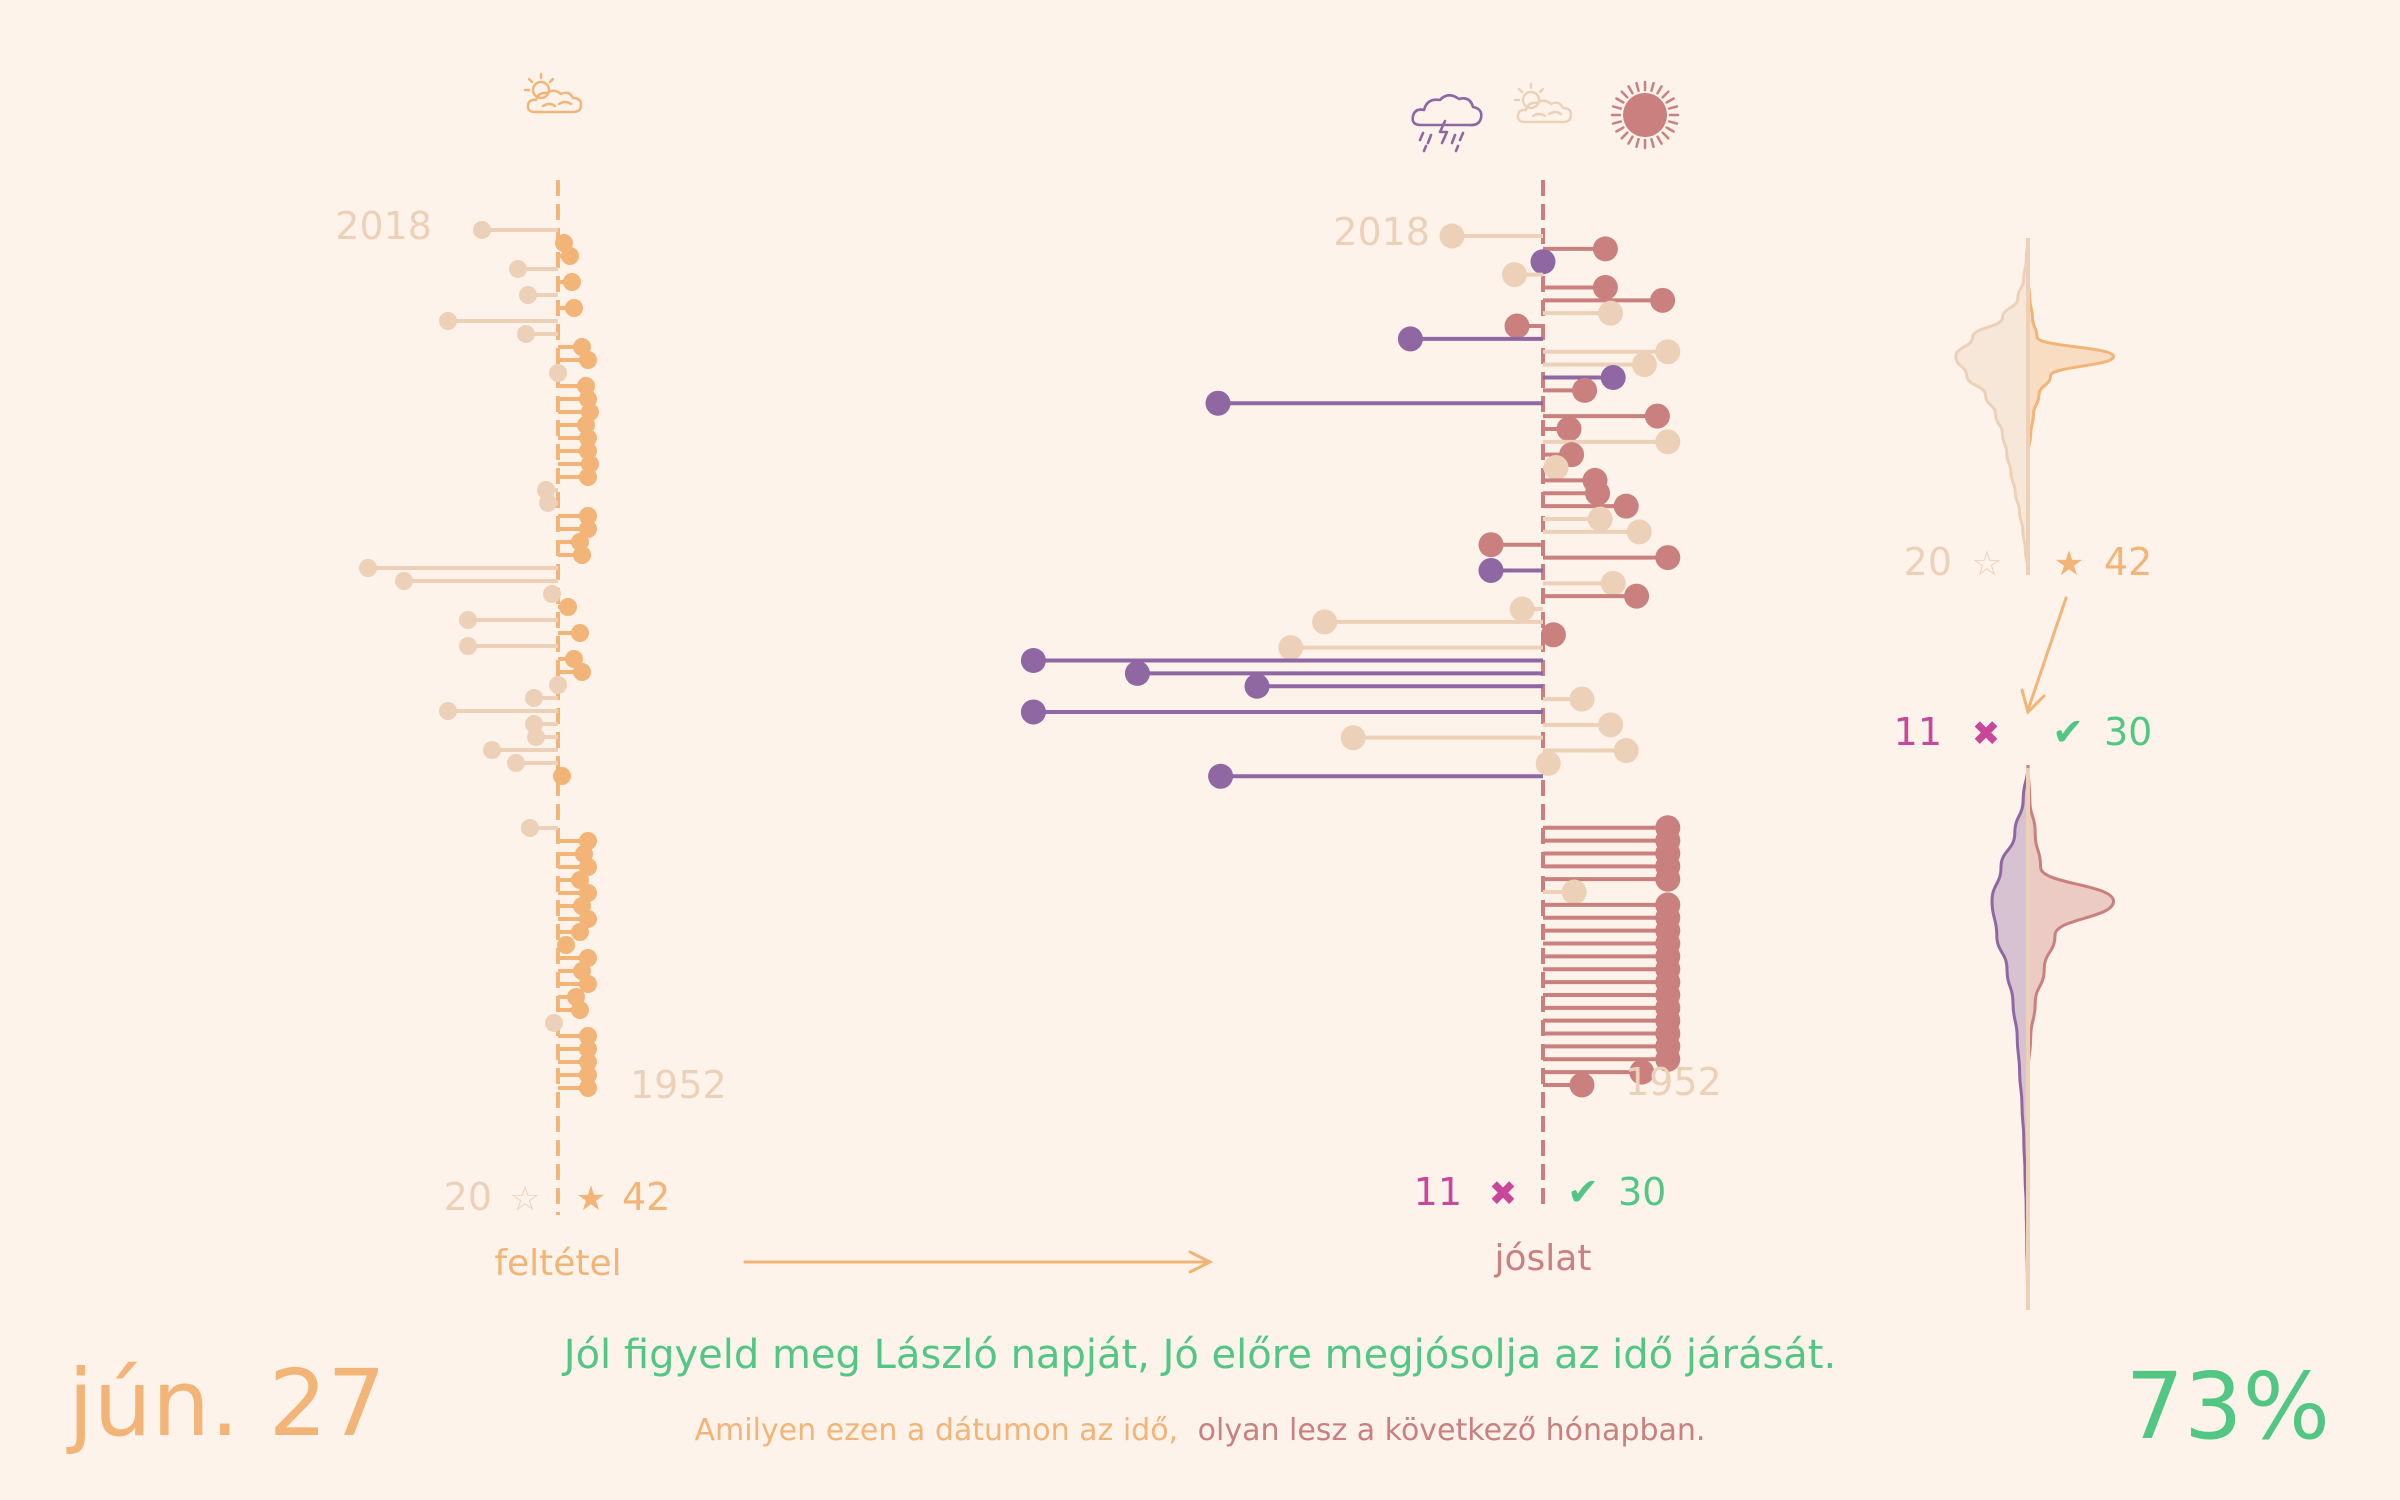 The width and height of the screenshot is (2400, 1500). I want to click on condition-good-symbol: ★, so click(591, 1199).